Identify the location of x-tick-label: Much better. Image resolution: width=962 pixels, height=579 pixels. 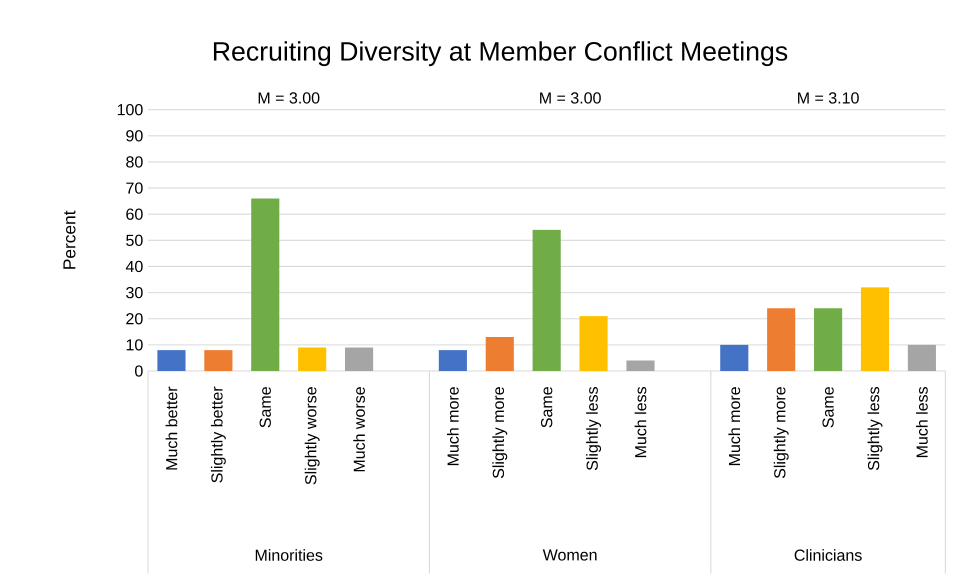
(172, 428).